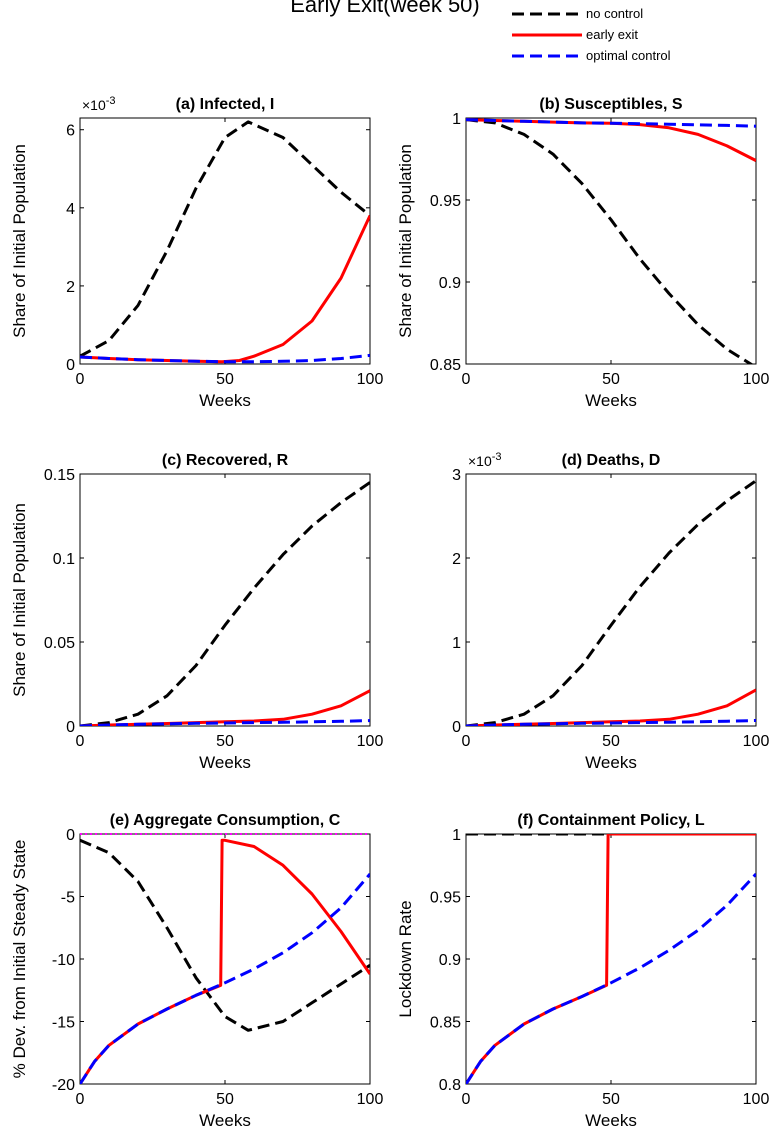 The height and width of the screenshot is (1138, 775). I want to click on legend-label-0: no control, so click(614, 13).